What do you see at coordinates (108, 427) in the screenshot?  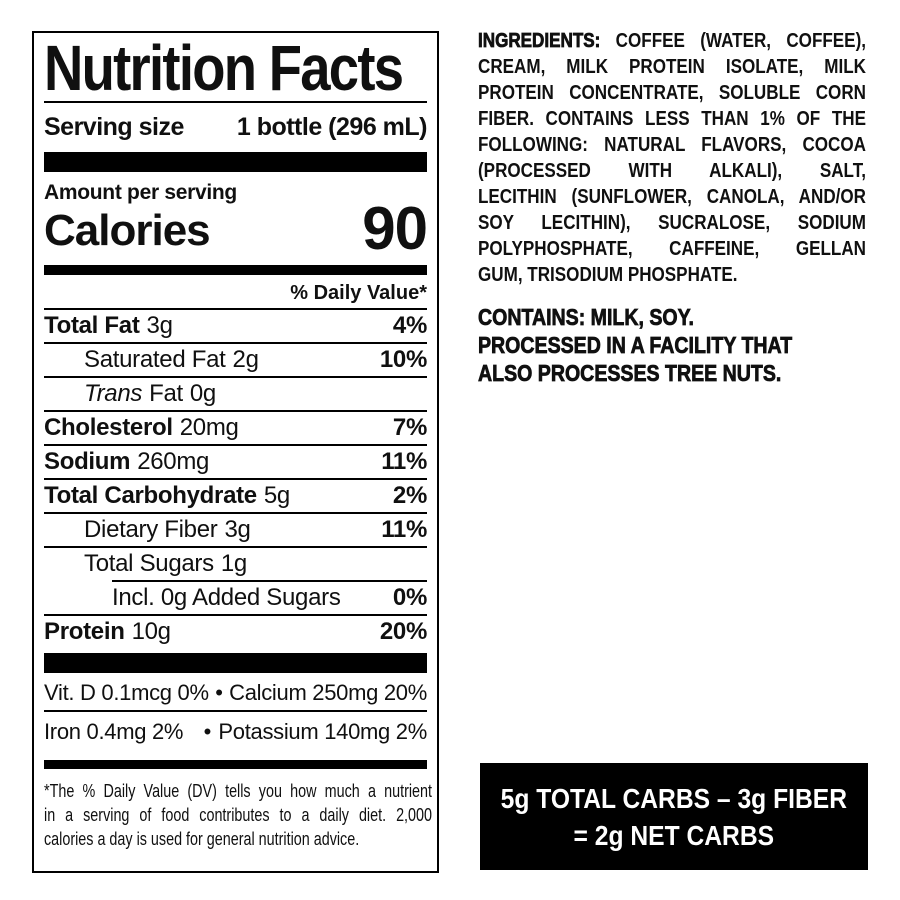 I see `nutrient-name-text: Cholesterol` at bounding box center [108, 427].